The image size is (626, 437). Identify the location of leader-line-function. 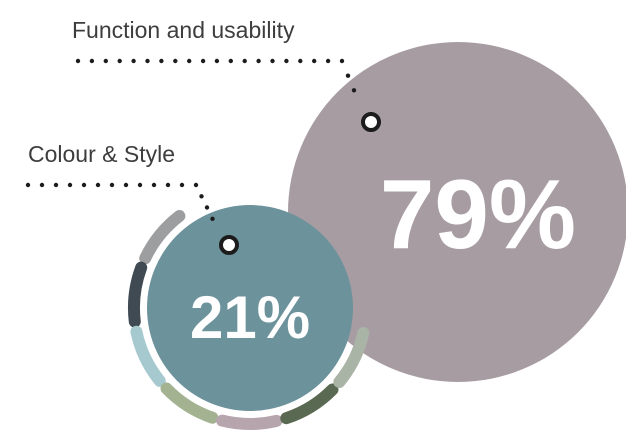
(216, 75).